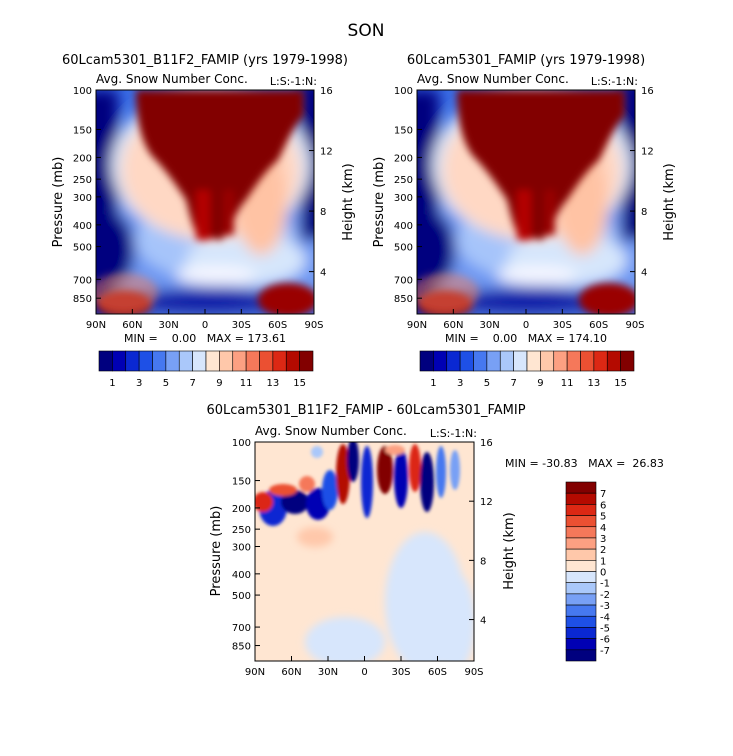 Image resolution: width=733 pixels, height=756 pixels. What do you see at coordinates (605, 651) in the screenshot?
I see `colorbar-label: -7` at bounding box center [605, 651].